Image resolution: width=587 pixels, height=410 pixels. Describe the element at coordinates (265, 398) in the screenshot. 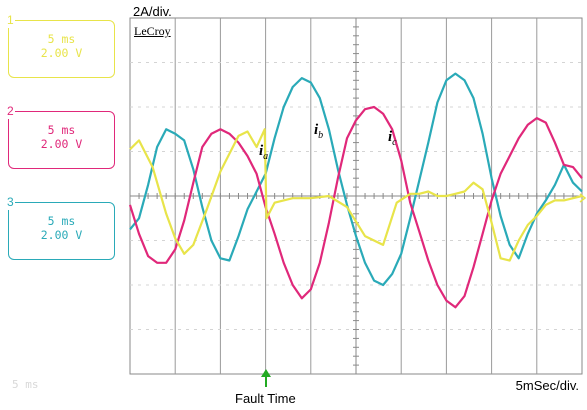

I see `fault-time-label: Fault Time` at that location.